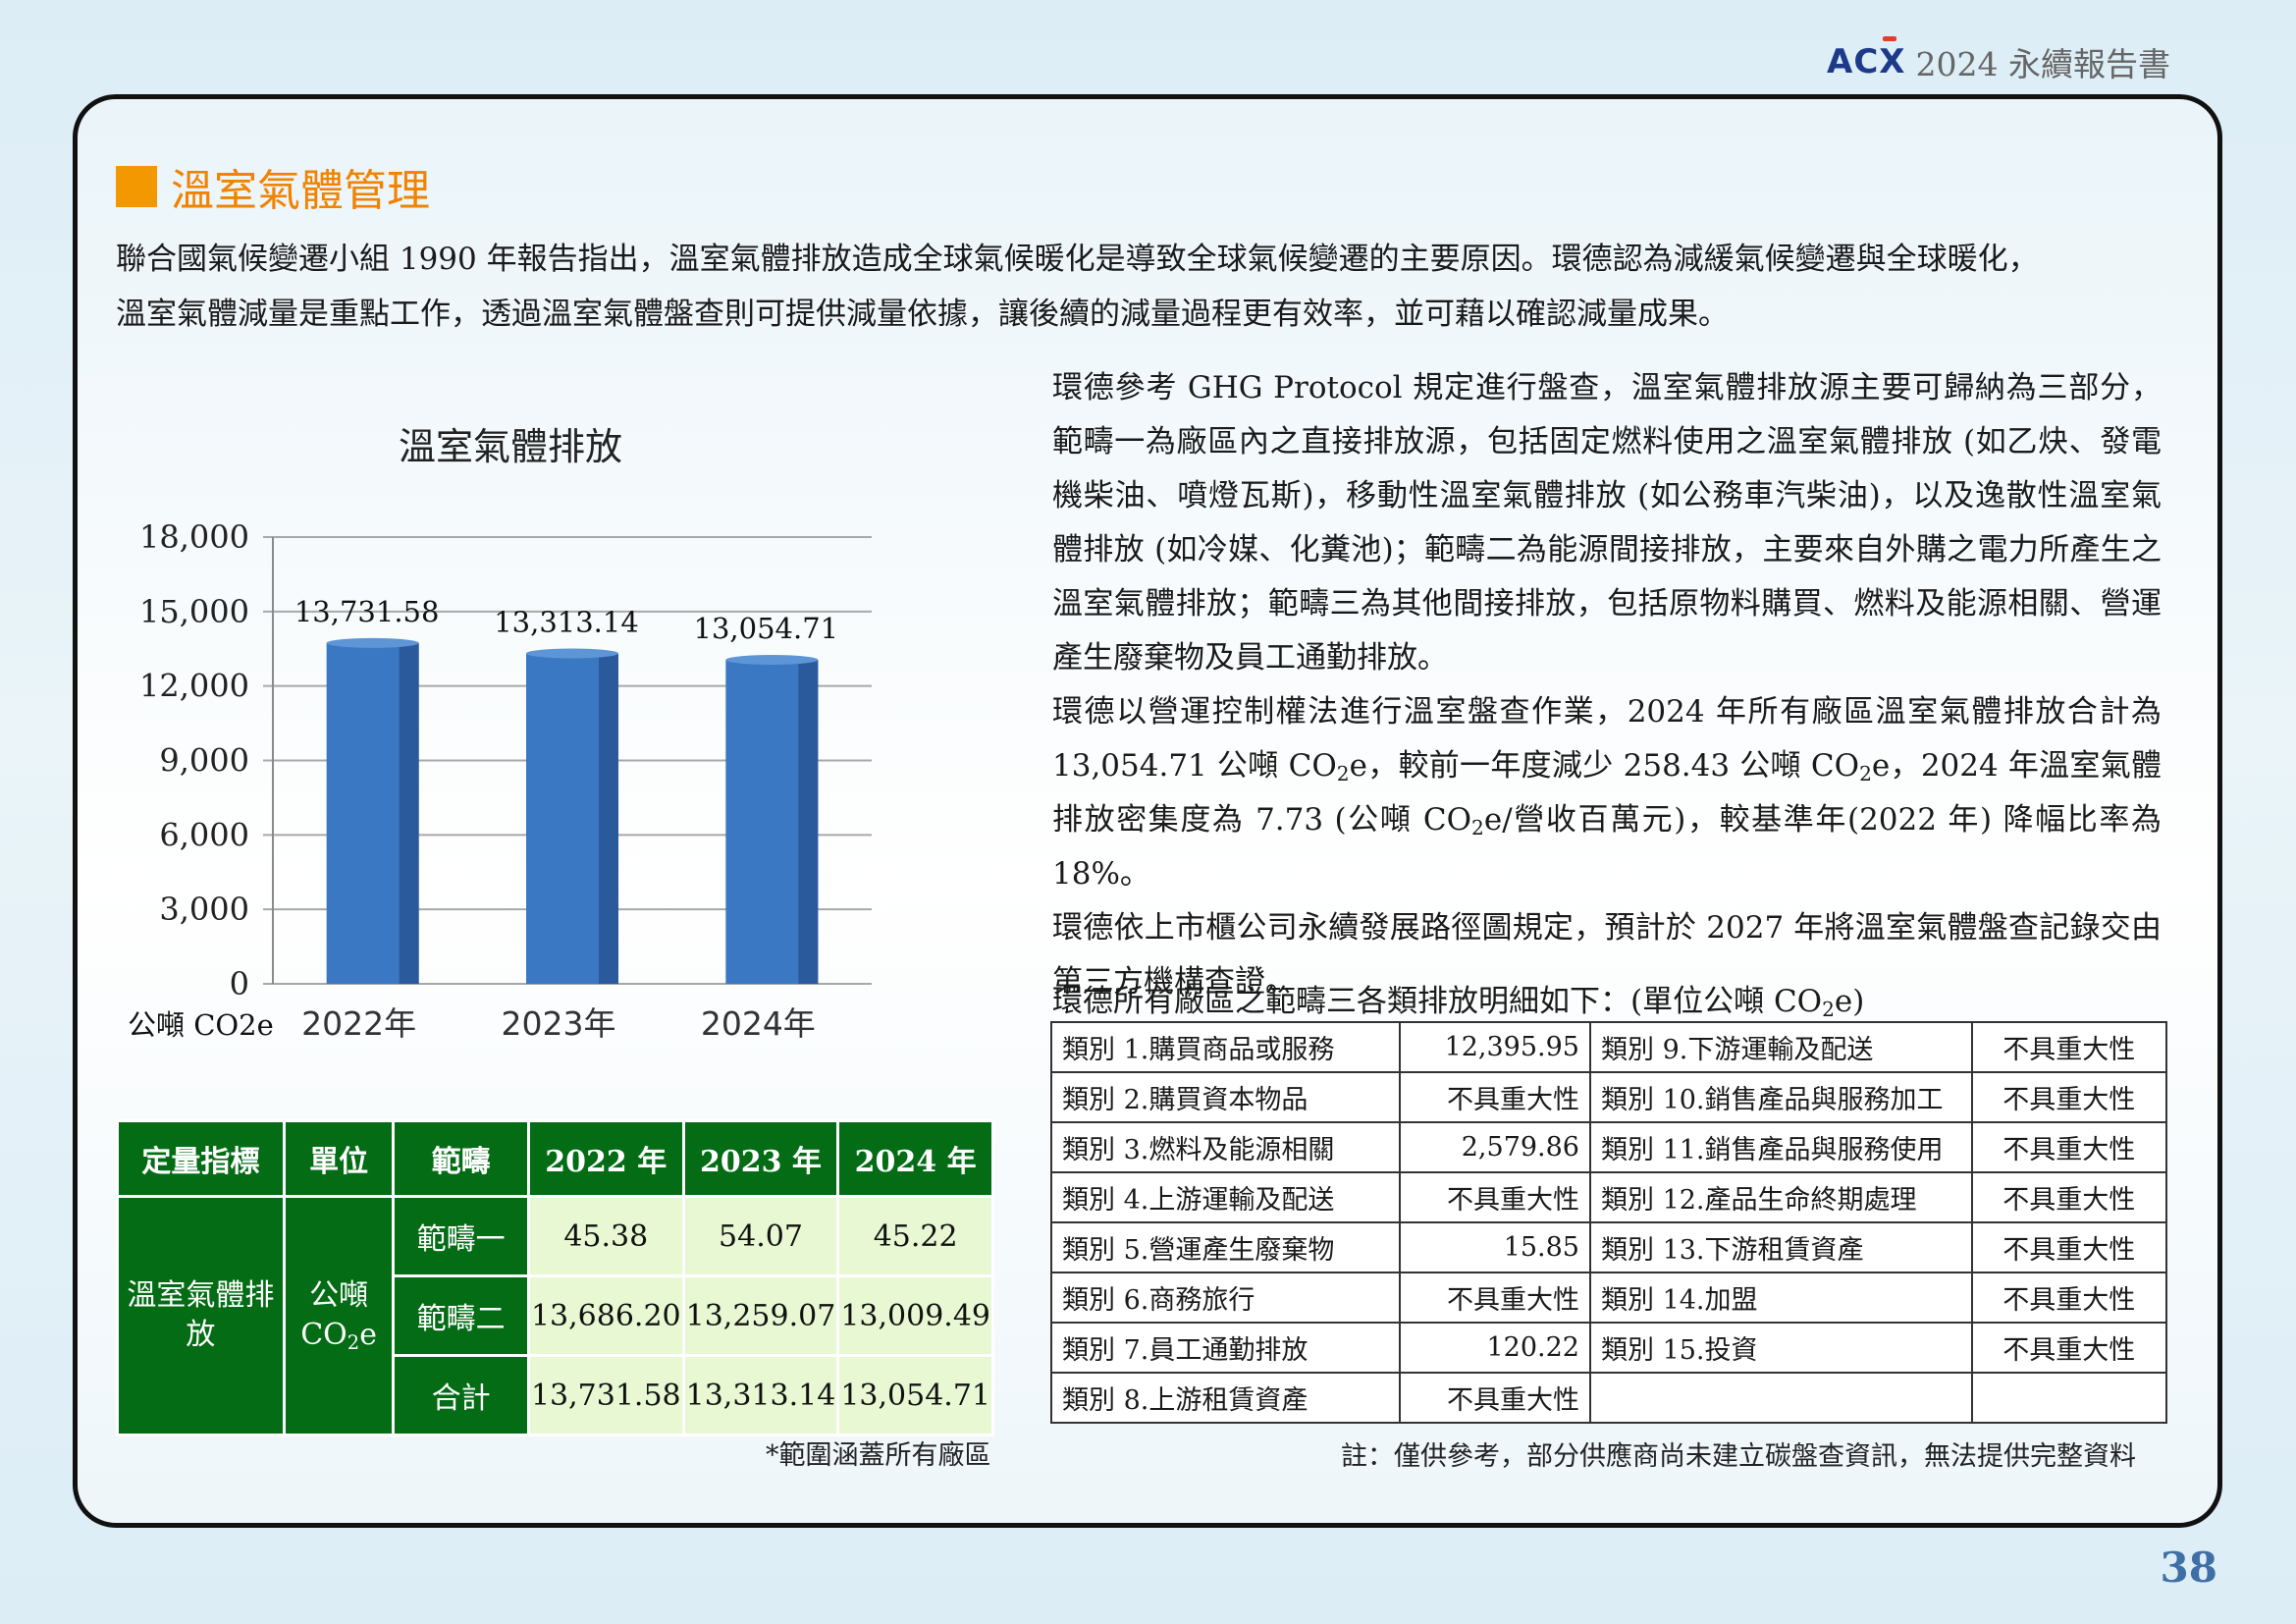  Describe the element at coordinates (201, 1315) in the screenshot. I see `indicator-cell: 溫室氣體排放` at that location.